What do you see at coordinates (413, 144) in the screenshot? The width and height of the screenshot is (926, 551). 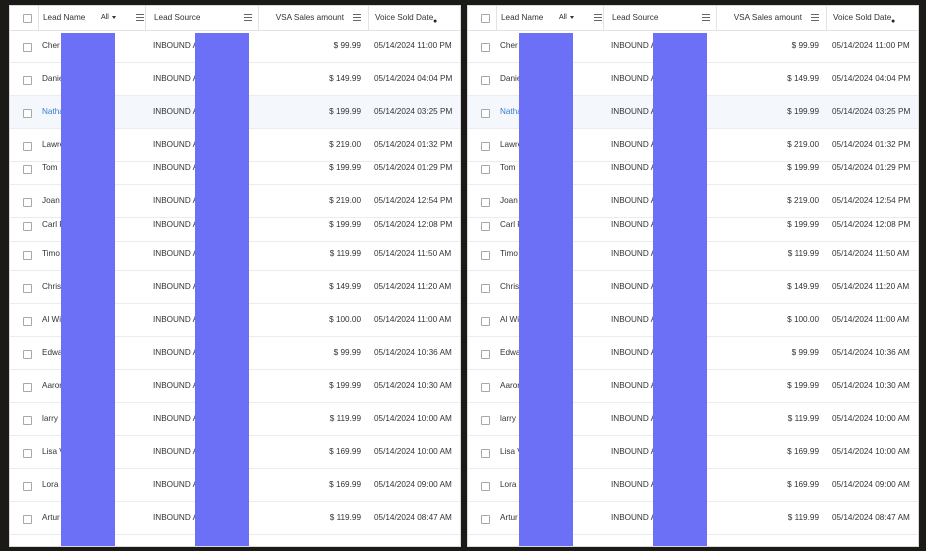 I see `voice-sold-date-cell: 05/14/2024 01:32 PM` at bounding box center [413, 144].